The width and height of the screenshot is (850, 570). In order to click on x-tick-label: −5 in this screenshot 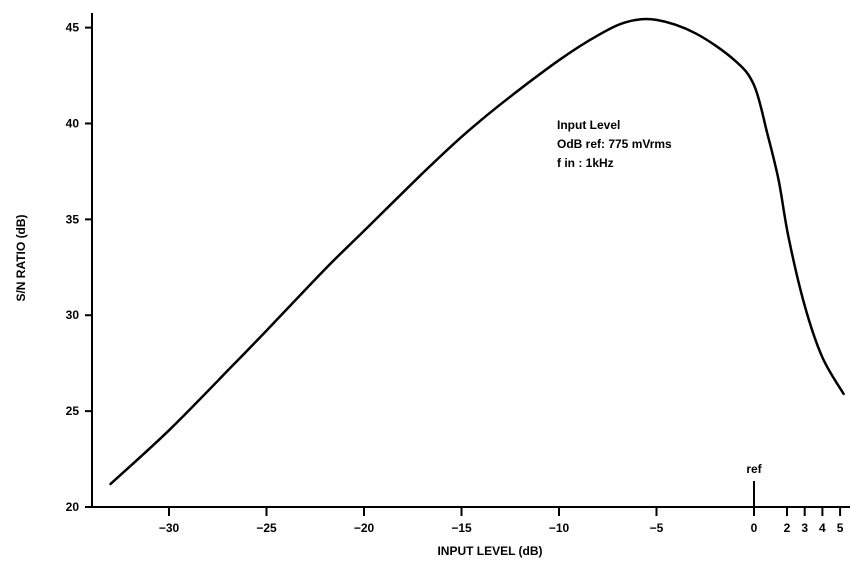, I will do `click(657, 528)`.